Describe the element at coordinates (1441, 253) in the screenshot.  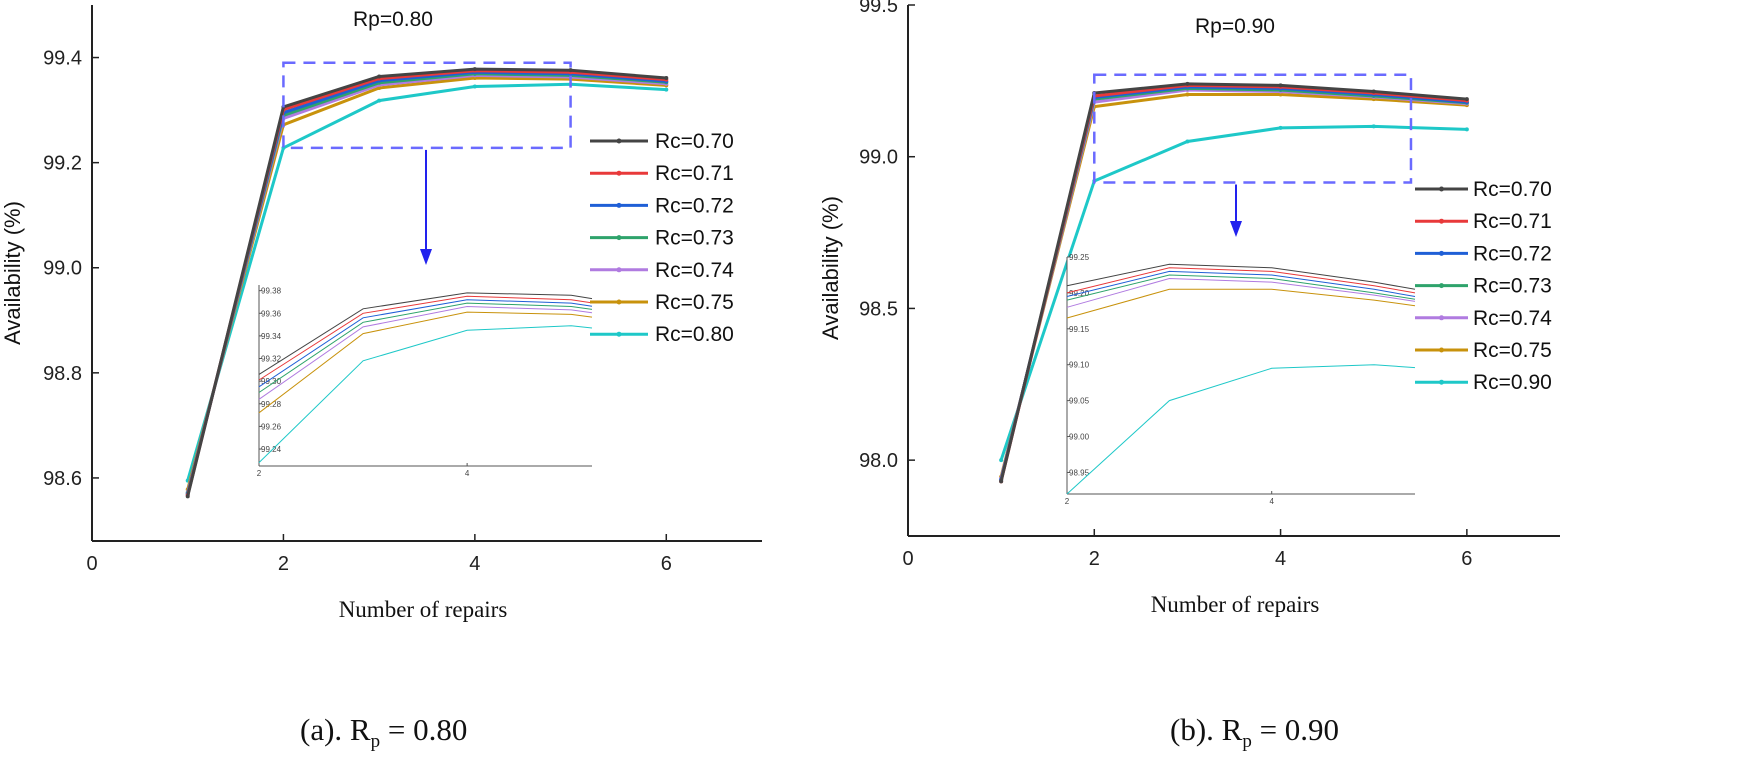
I see `legend-marker-Rc=0.72` at that location.